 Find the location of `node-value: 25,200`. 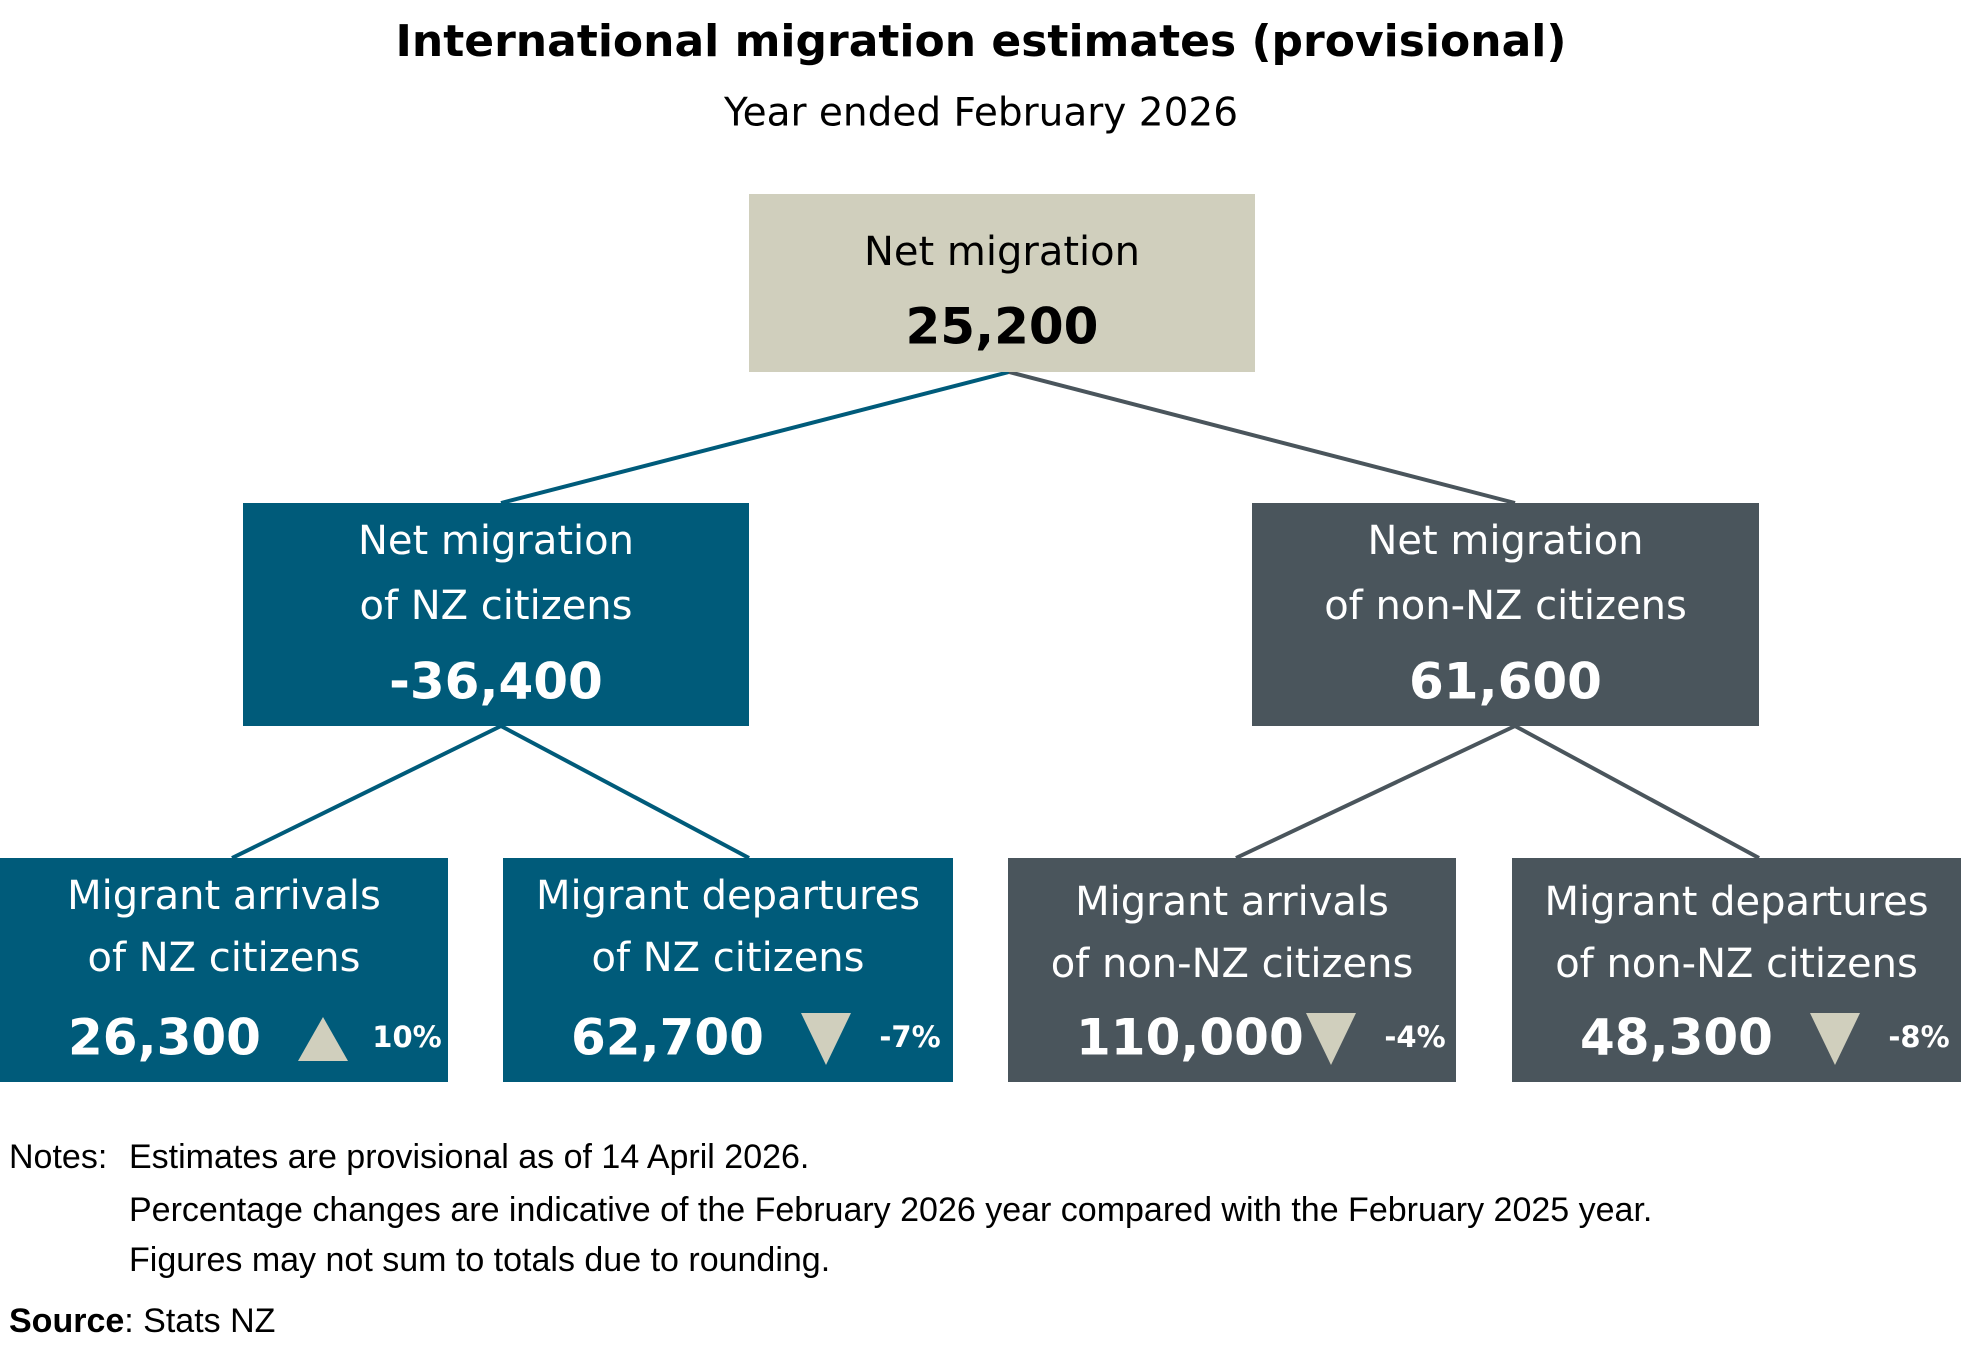

node-value: 25,200 is located at coordinates (1002, 327).